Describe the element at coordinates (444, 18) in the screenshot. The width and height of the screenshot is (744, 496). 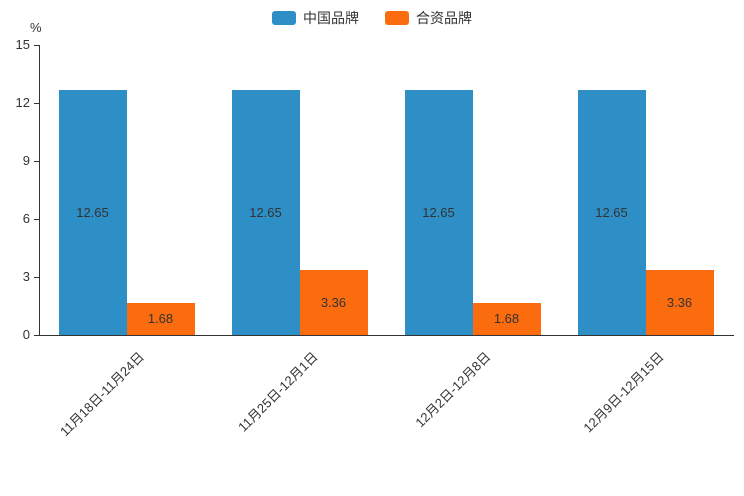
I see `legend-label: 合资品牌` at that location.